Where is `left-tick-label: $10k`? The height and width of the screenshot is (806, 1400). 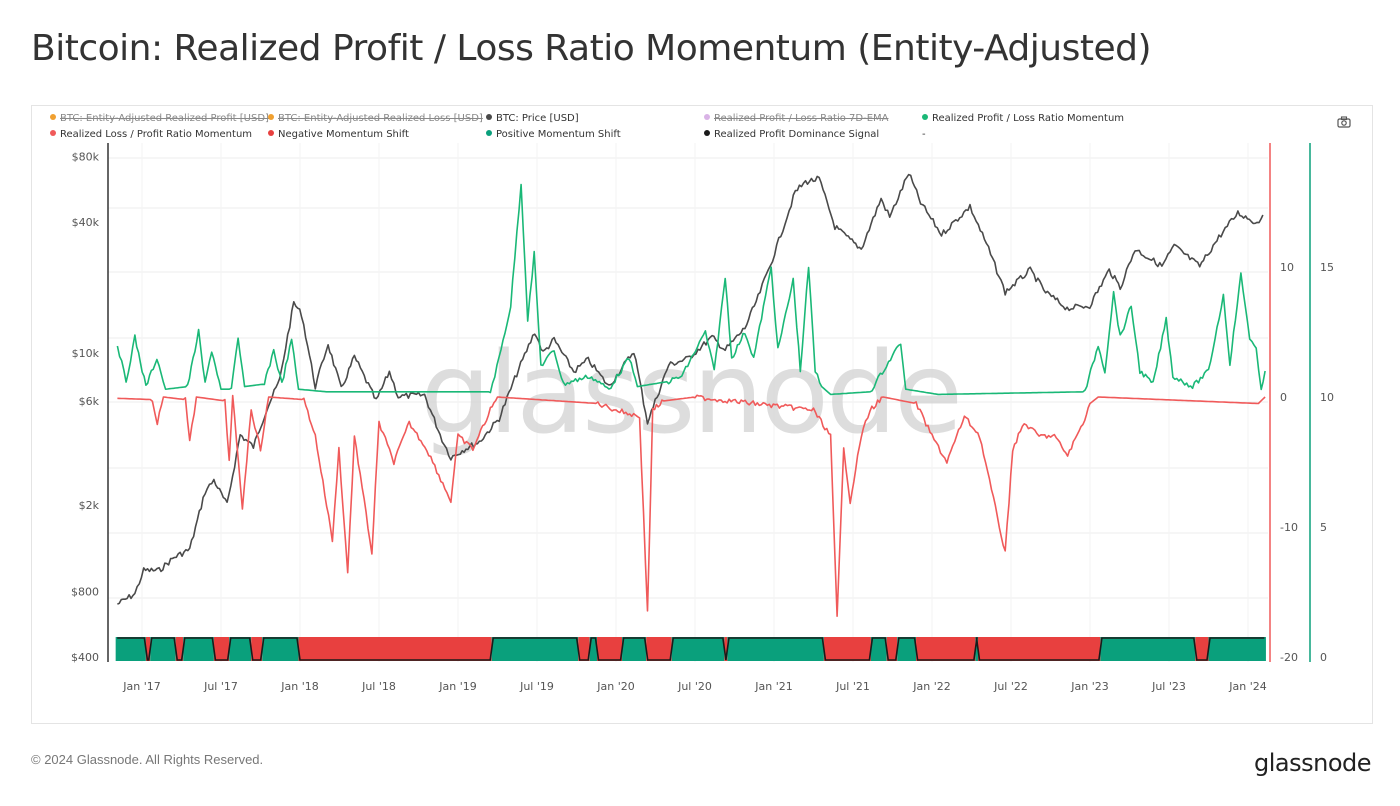
left-tick-label: $10k is located at coordinates (86, 353).